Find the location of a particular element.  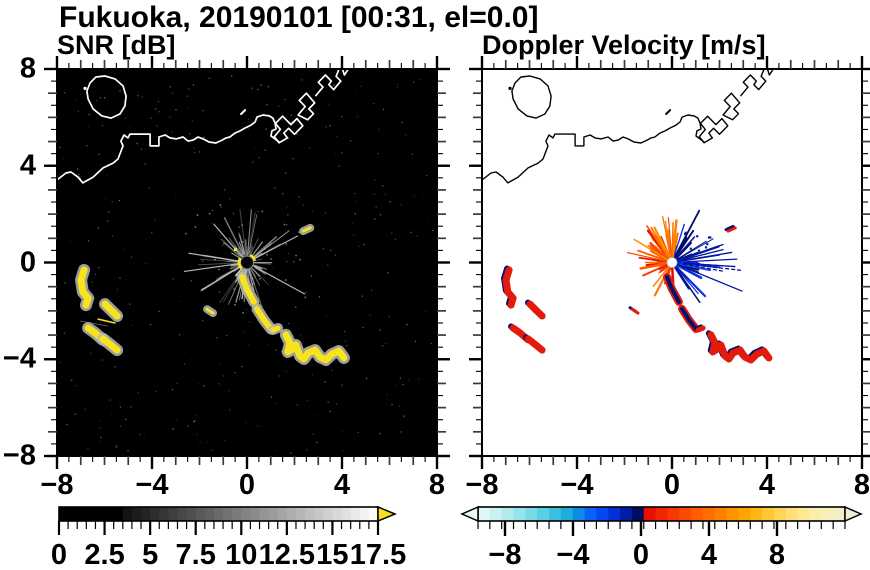

echo-ne-dash is located at coordinates (306, 229).